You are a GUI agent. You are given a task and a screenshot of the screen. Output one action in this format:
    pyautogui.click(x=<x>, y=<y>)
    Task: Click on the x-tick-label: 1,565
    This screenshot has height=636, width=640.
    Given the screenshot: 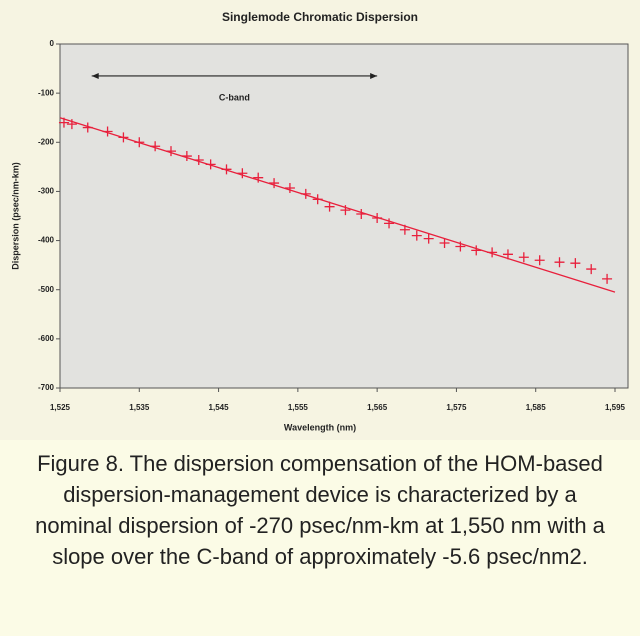 What is the action you would take?
    pyautogui.click(x=377, y=407)
    